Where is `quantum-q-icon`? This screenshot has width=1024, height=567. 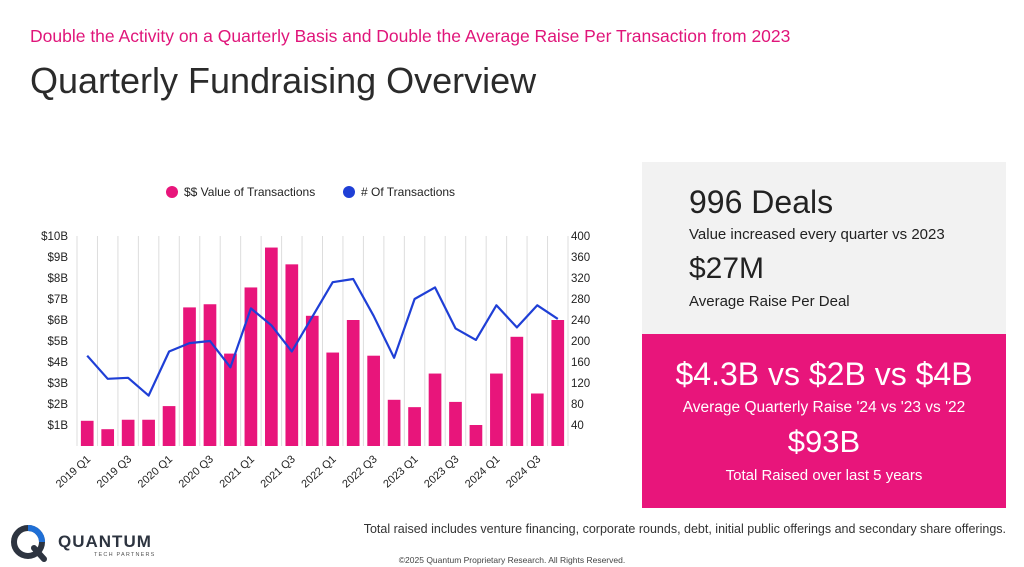
quantum-q-icon is located at coordinates (29, 543).